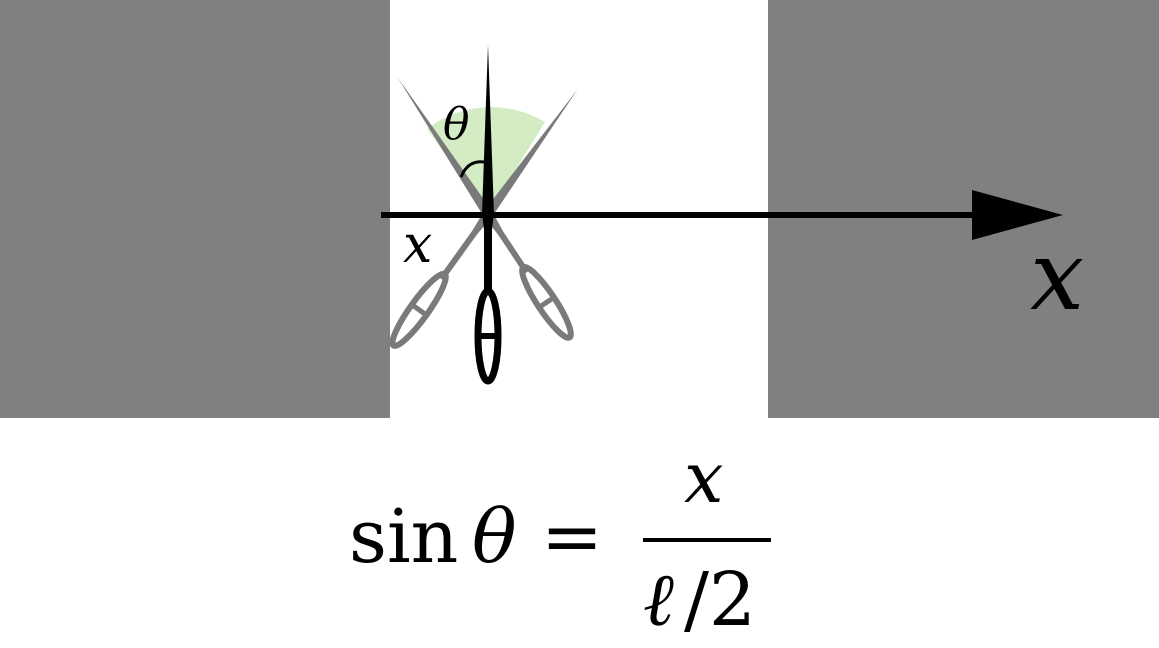 This screenshot has width=1159, height=648. What do you see at coordinates (417, 245) in the screenshot?
I see `x-distance-label: x` at bounding box center [417, 245].